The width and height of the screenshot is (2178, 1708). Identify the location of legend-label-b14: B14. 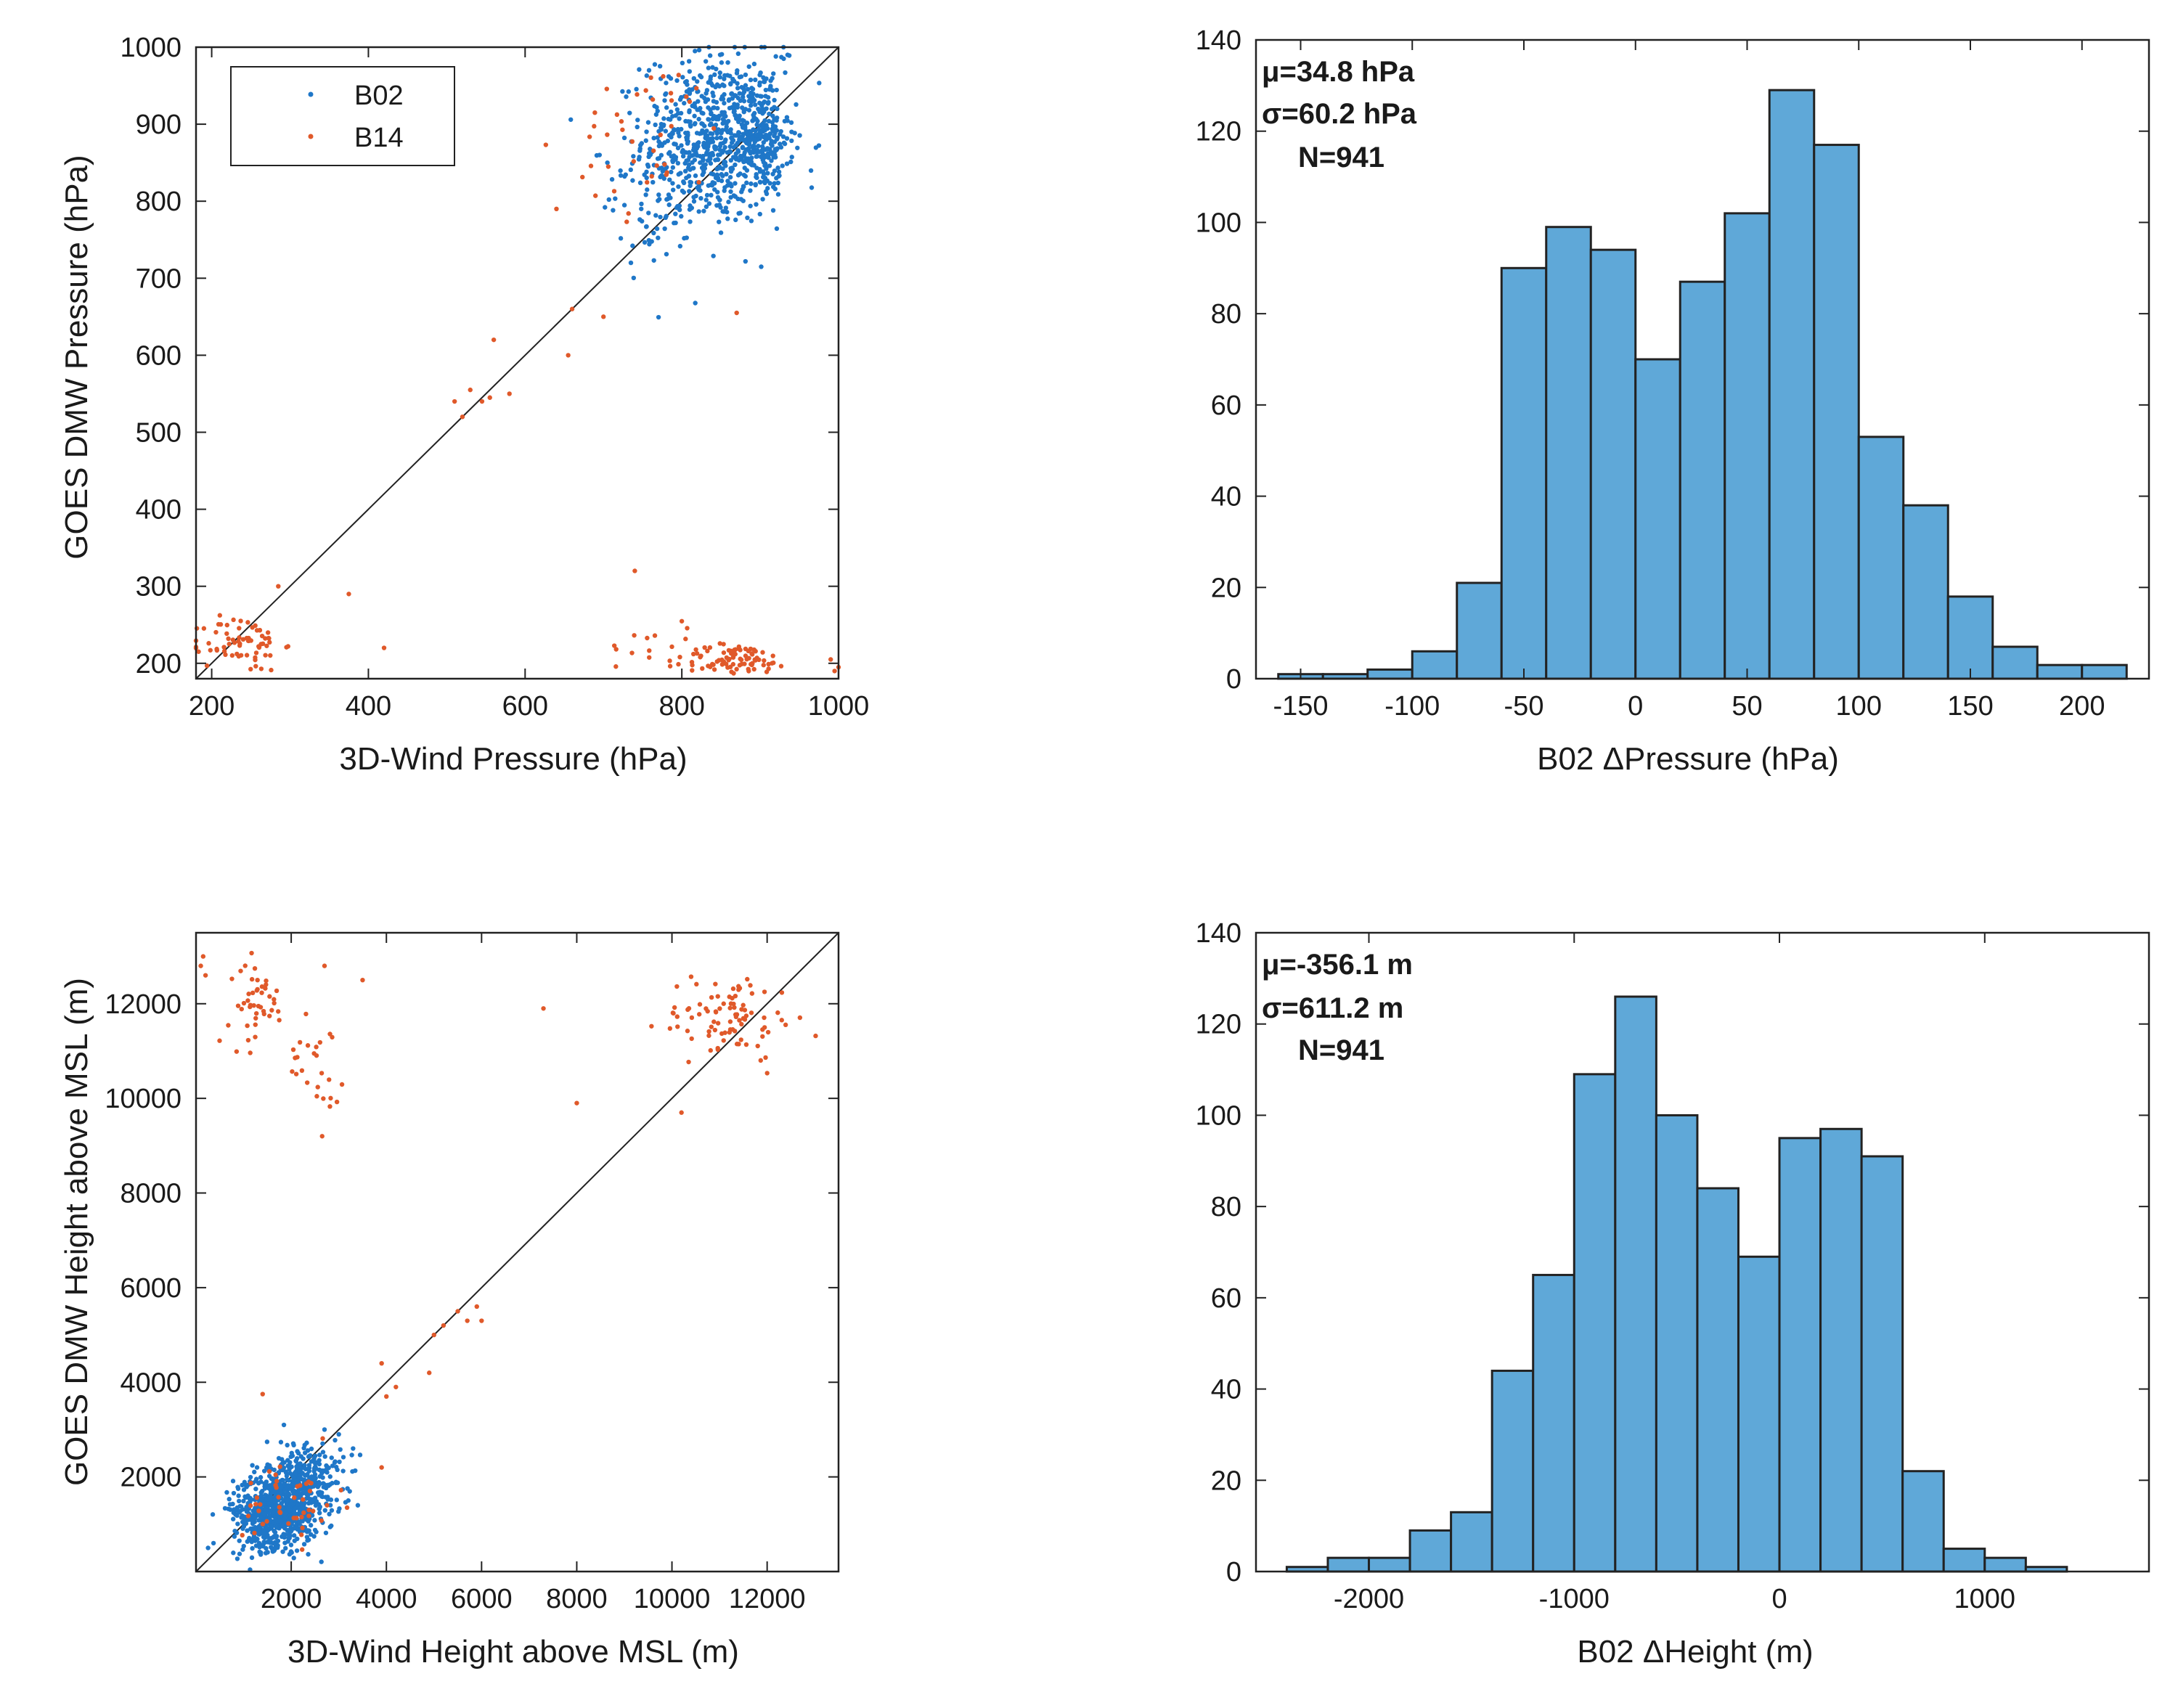
(379, 138).